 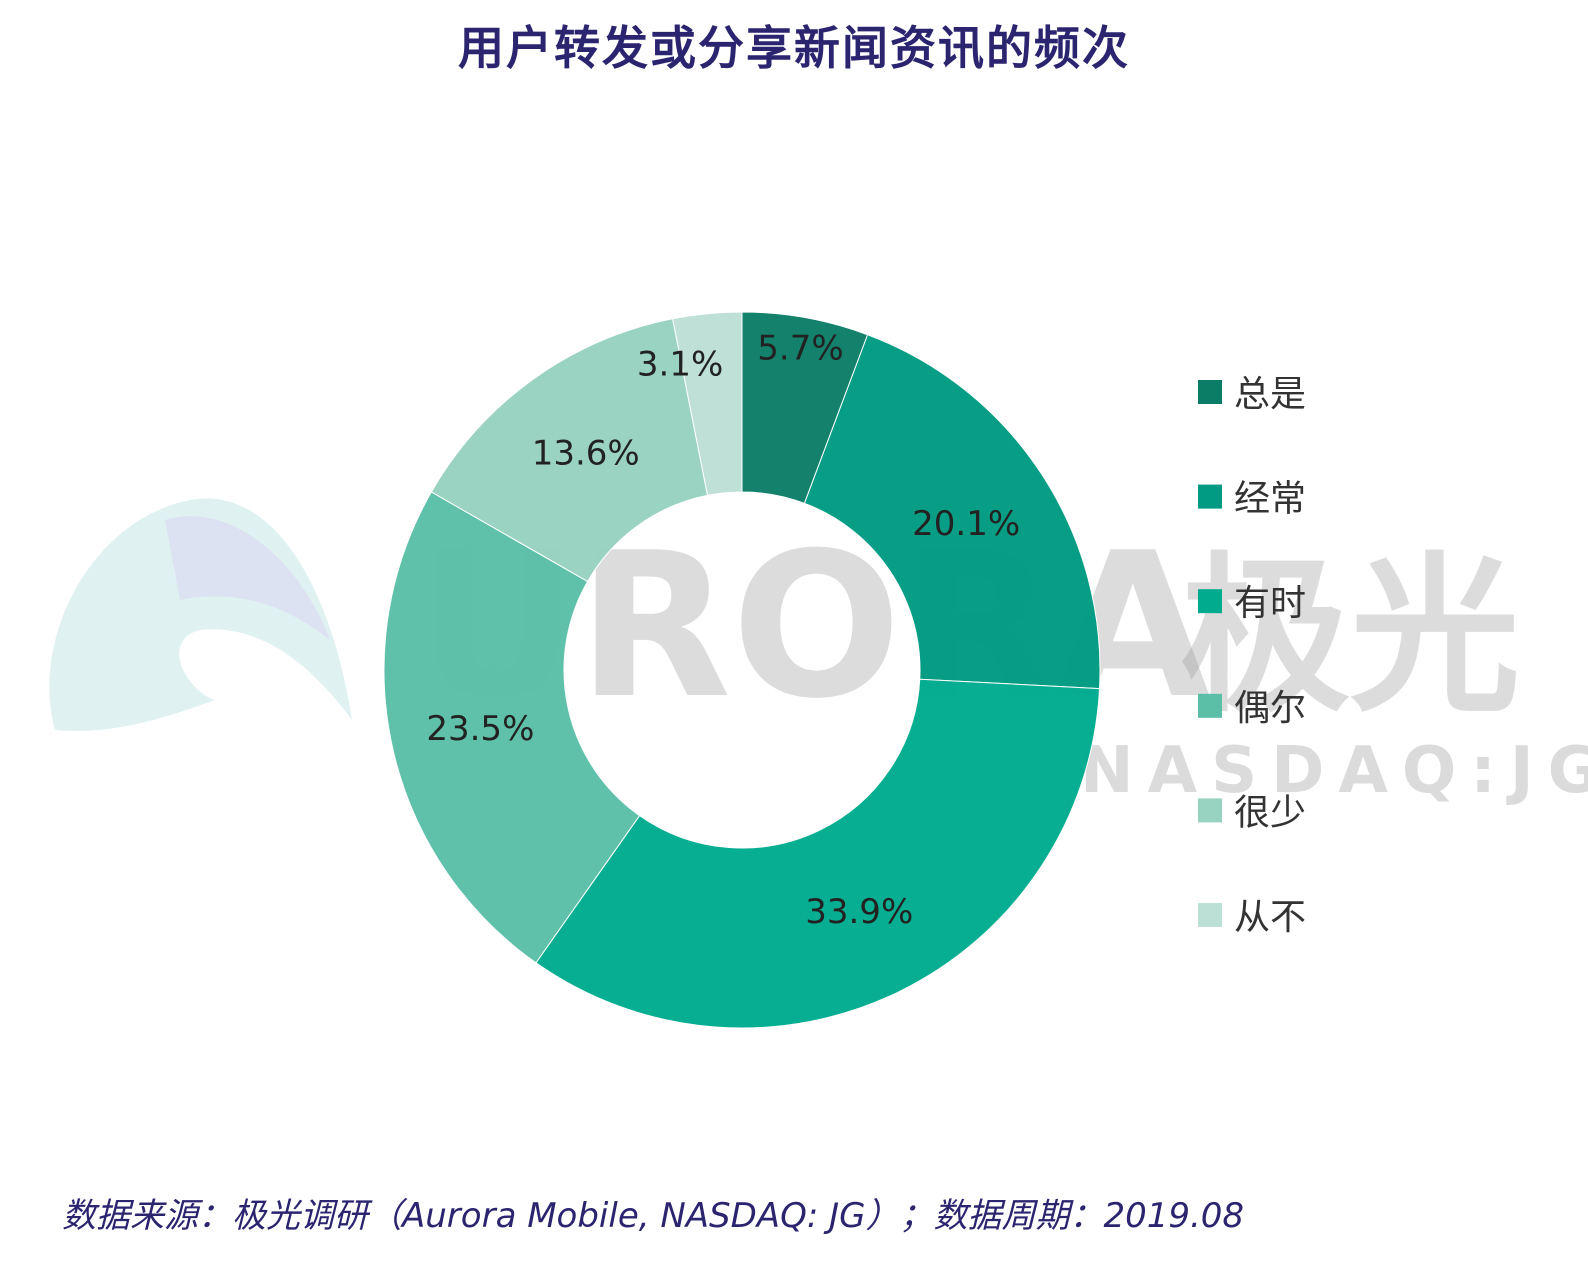 I want to click on watermark-cn: 极光, so click(x=1350, y=637).